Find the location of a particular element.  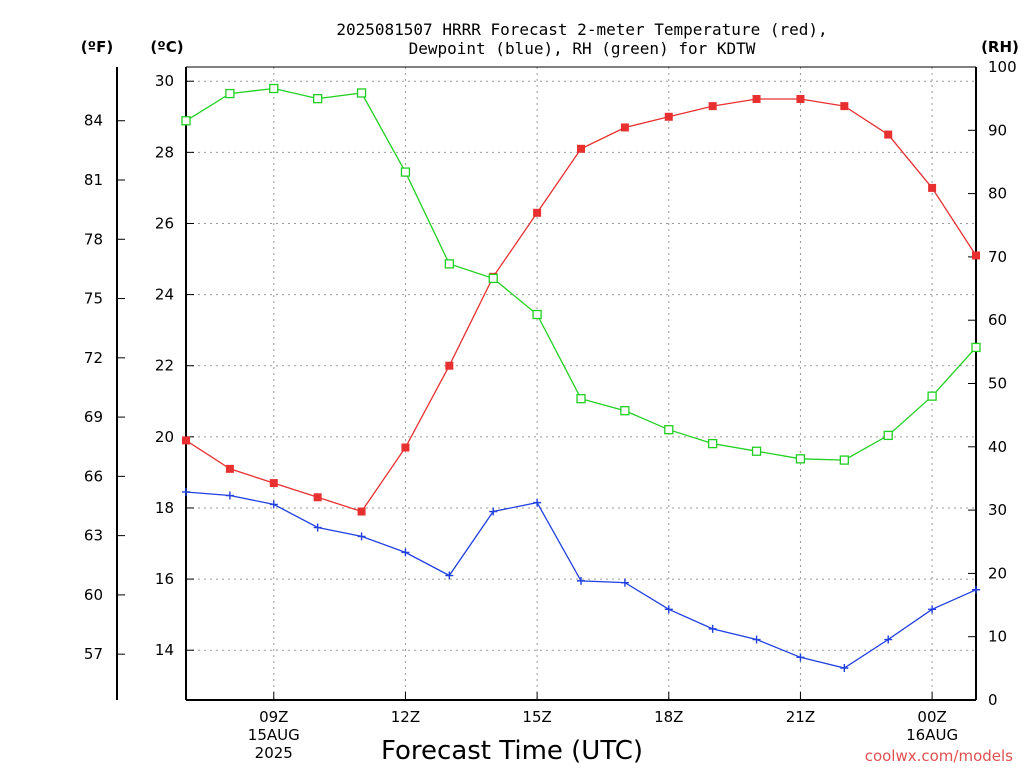

celsius-tick-label-20: 20 is located at coordinates (164, 437).